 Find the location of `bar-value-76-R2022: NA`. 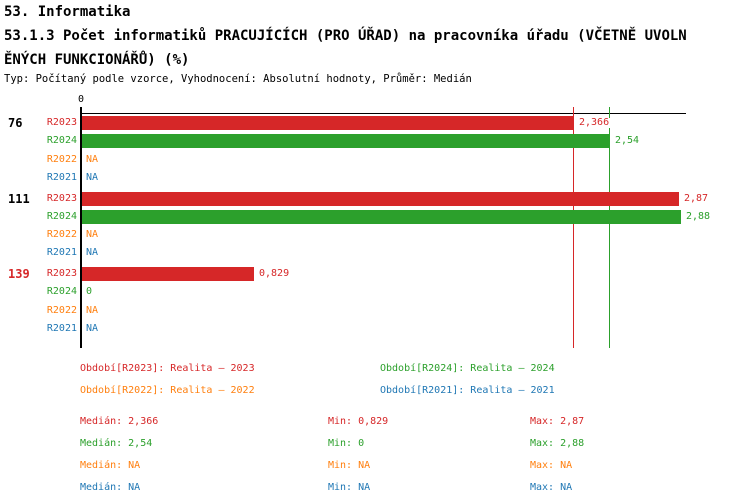

bar-value-76-R2022: NA is located at coordinates (92, 159).